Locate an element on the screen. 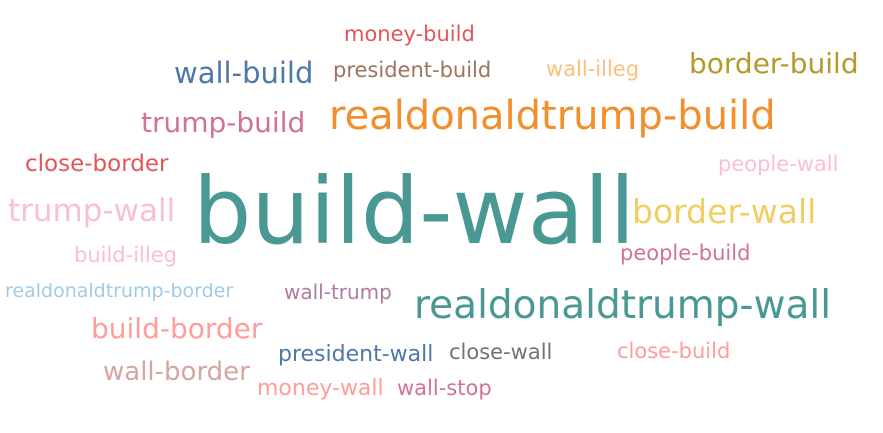 This screenshot has height=433, width=883. word-build-wall: build-wall is located at coordinates (414, 211).